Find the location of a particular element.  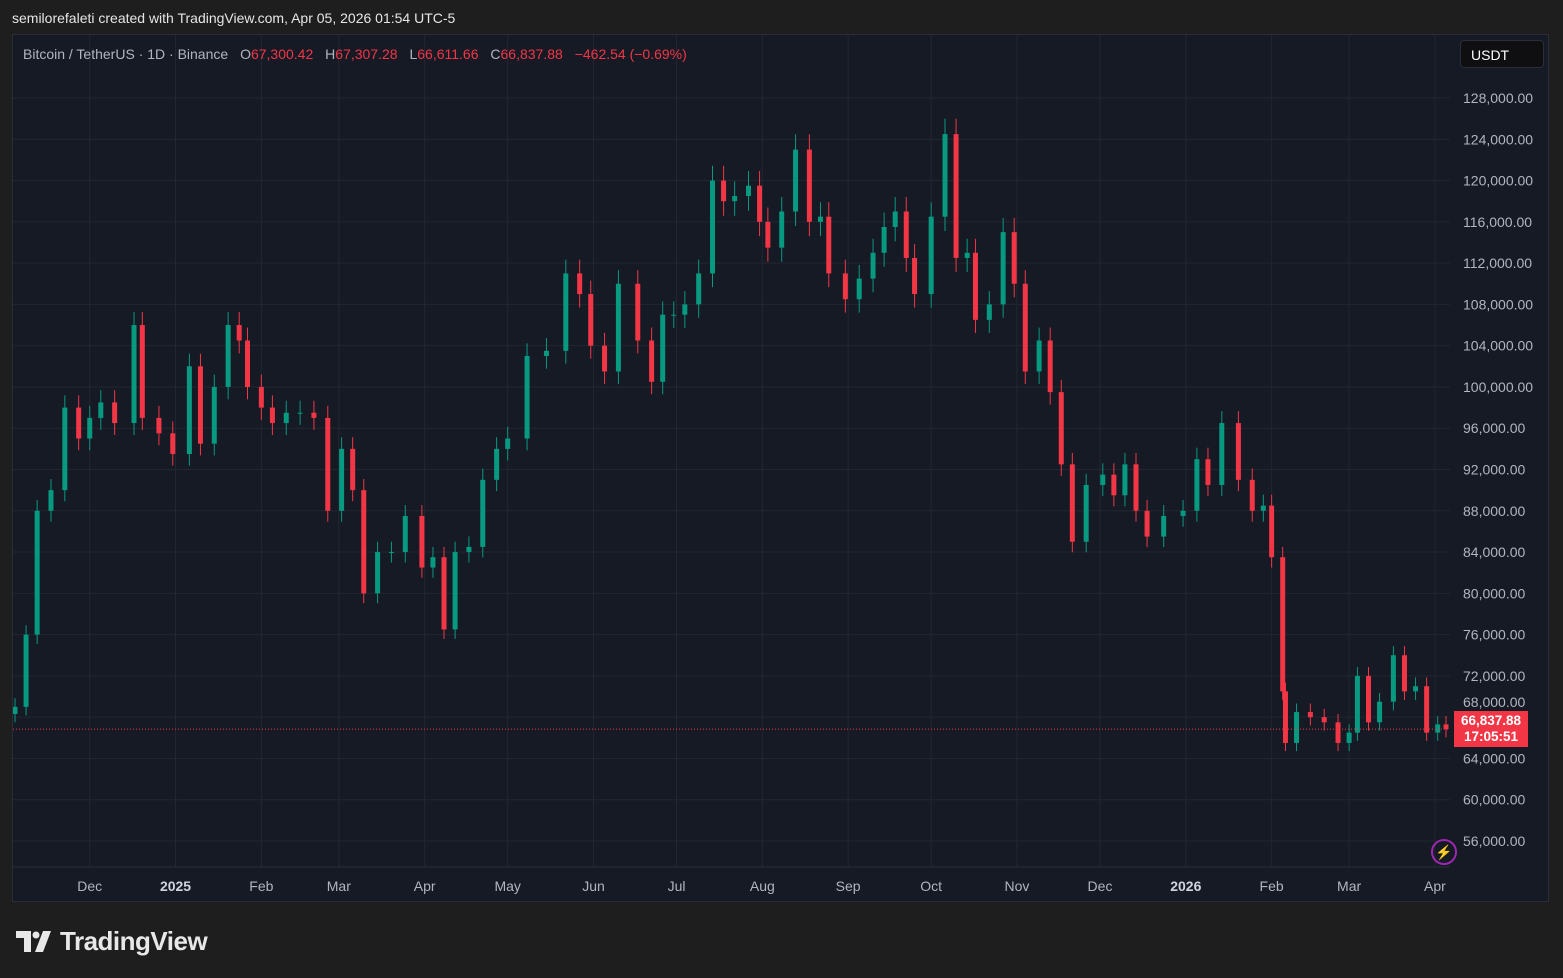

price-axis-label: 104,000.00 is located at coordinates (1498, 346).